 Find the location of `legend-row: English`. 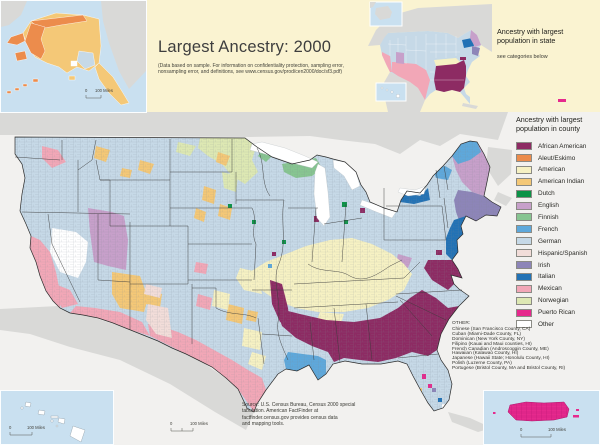

legend-row: English is located at coordinates (558, 206).